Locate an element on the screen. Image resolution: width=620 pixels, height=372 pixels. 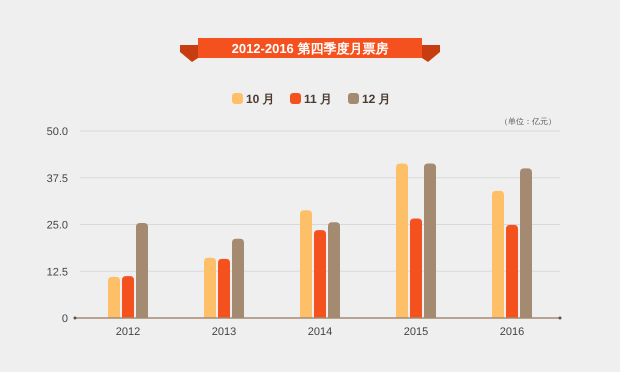
x-tick-label: 2015 is located at coordinates (416, 332).